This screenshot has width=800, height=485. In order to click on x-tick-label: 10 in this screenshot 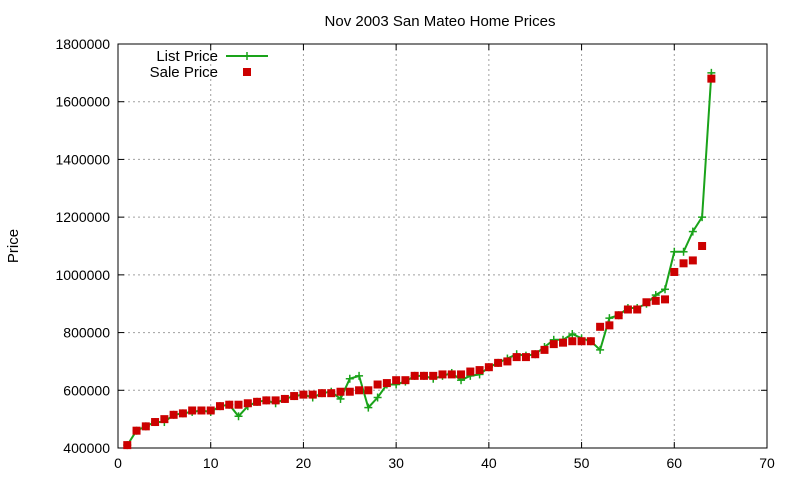, I will do `click(211, 463)`.